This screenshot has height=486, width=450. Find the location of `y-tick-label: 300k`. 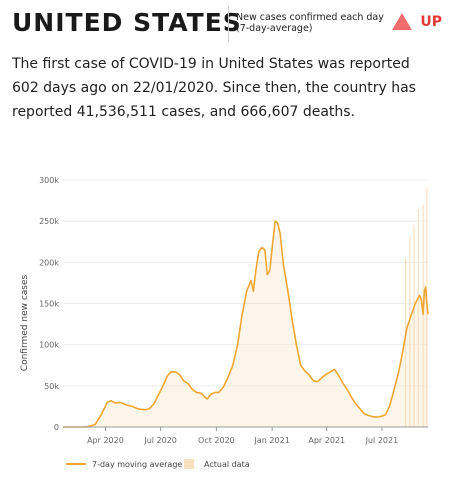

y-tick-label: 300k is located at coordinates (49, 180).